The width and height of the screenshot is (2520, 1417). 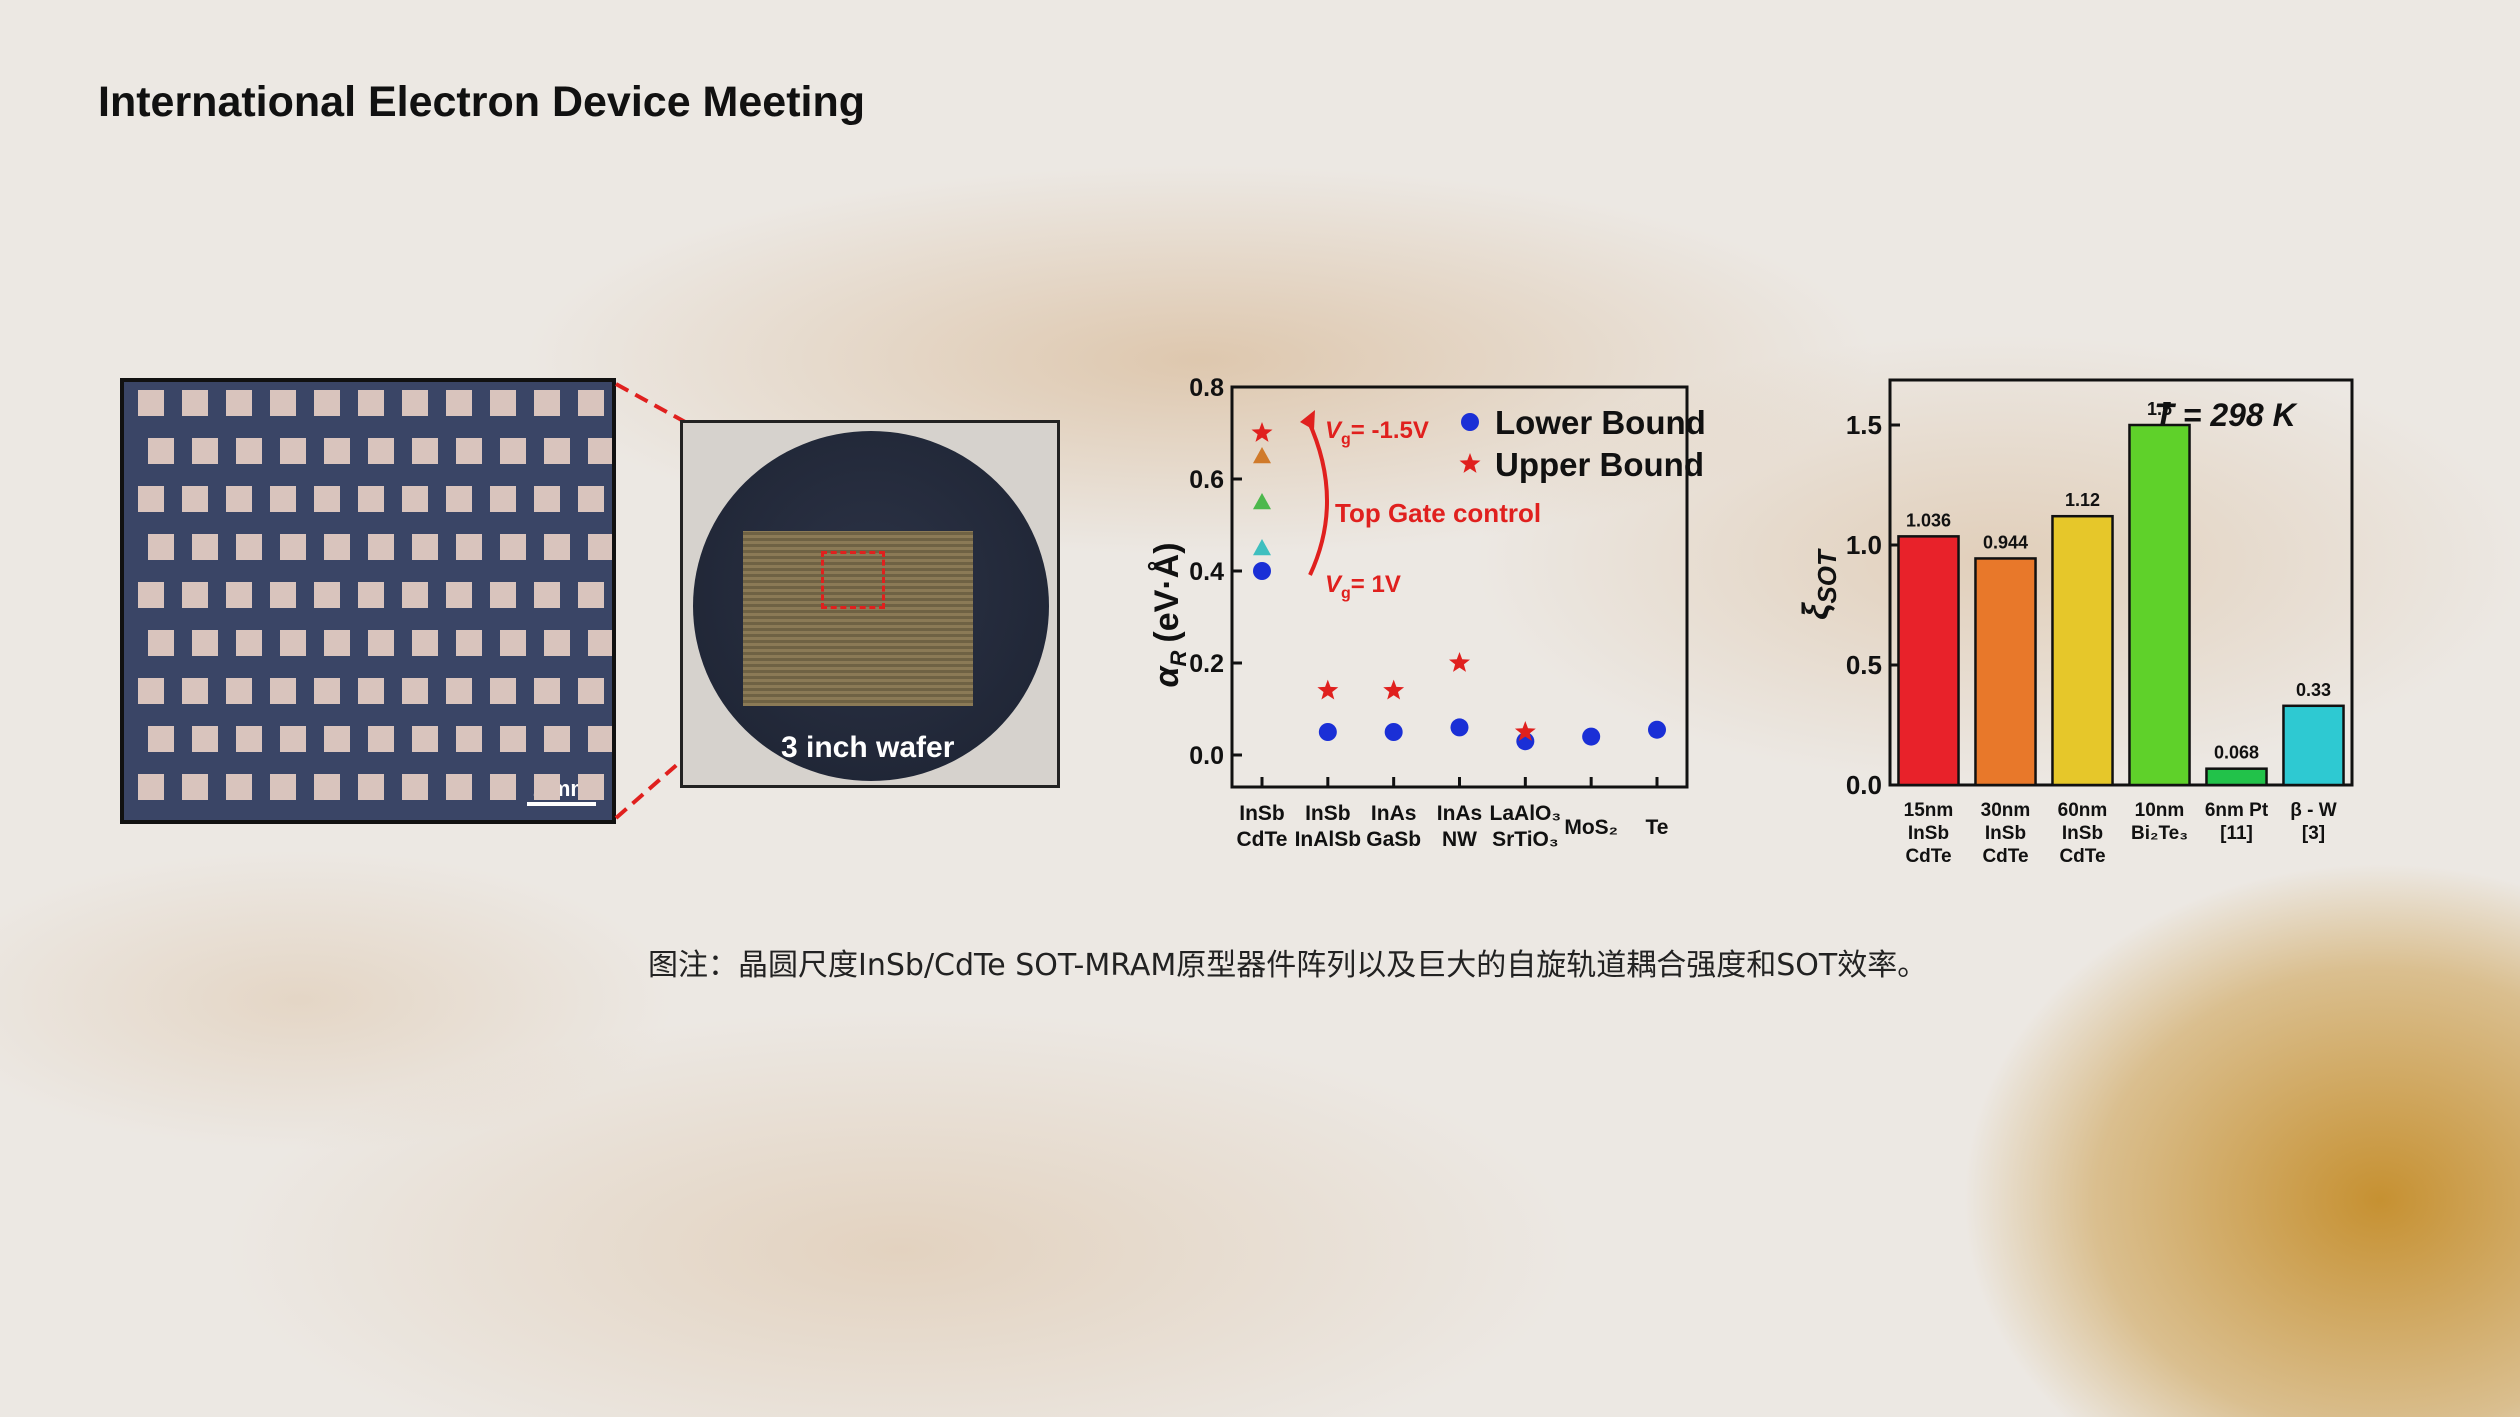 What do you see at coordinates (1169, 614) in the screenshot?
I see `y-axis-label: αR(eV·Å)` at bounding box center [1169, 614].